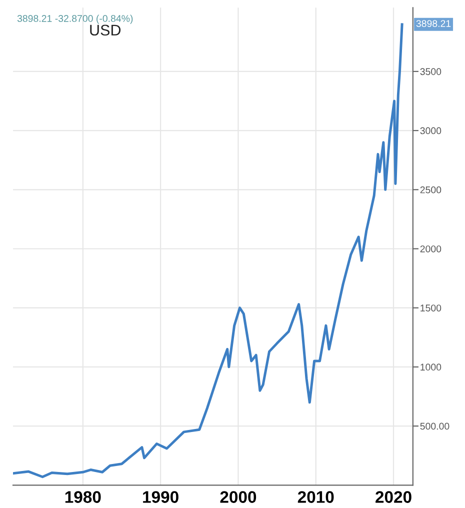 Image resolution: width=465 pixels, height=508 pixels. Describe the element at coordinates (316, 497) in the screenshot. I see `x-tick-label: 2010` at that location.